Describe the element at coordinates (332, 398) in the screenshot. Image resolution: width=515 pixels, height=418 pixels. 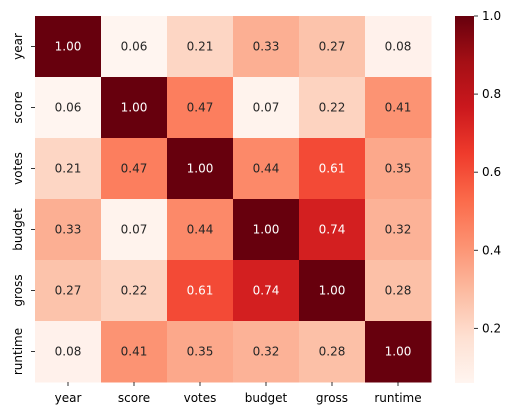
I see `x-tick-label: gross` at that location.